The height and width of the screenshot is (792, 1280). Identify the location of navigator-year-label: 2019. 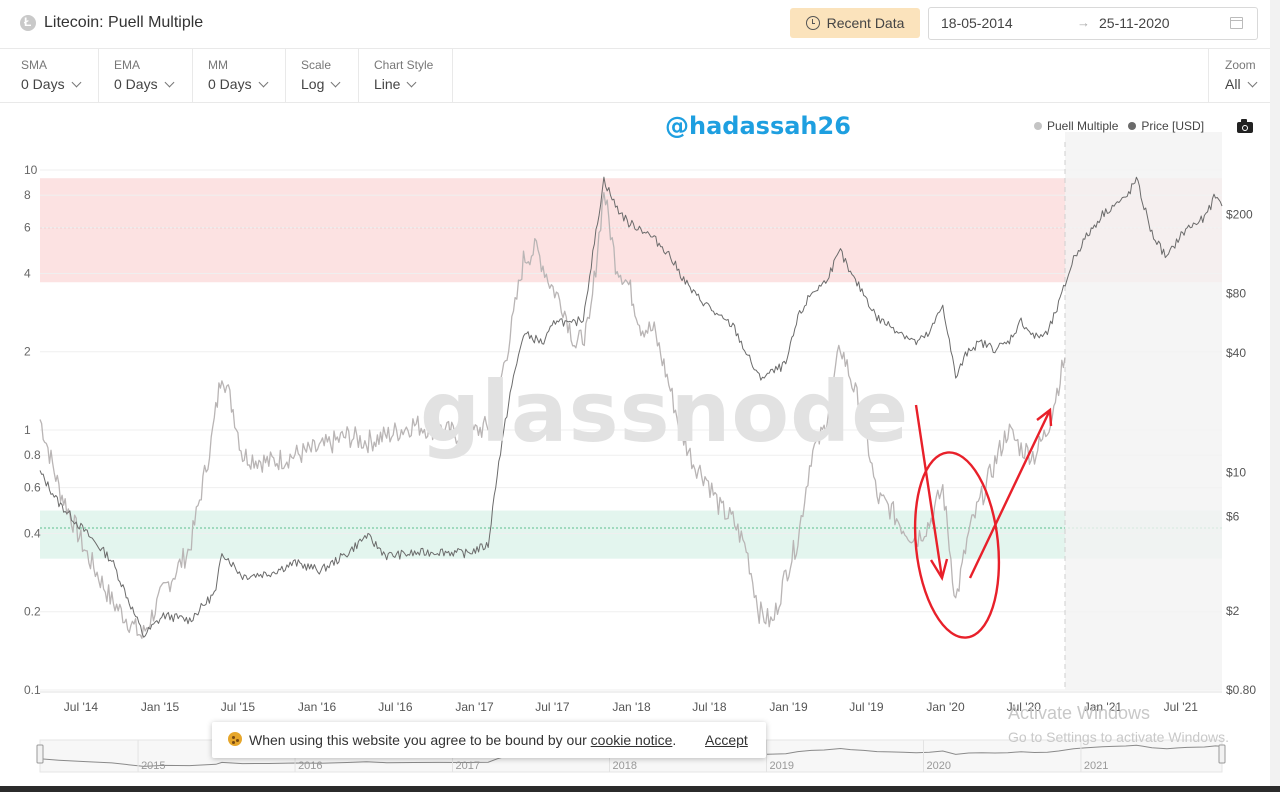
(781, 766).